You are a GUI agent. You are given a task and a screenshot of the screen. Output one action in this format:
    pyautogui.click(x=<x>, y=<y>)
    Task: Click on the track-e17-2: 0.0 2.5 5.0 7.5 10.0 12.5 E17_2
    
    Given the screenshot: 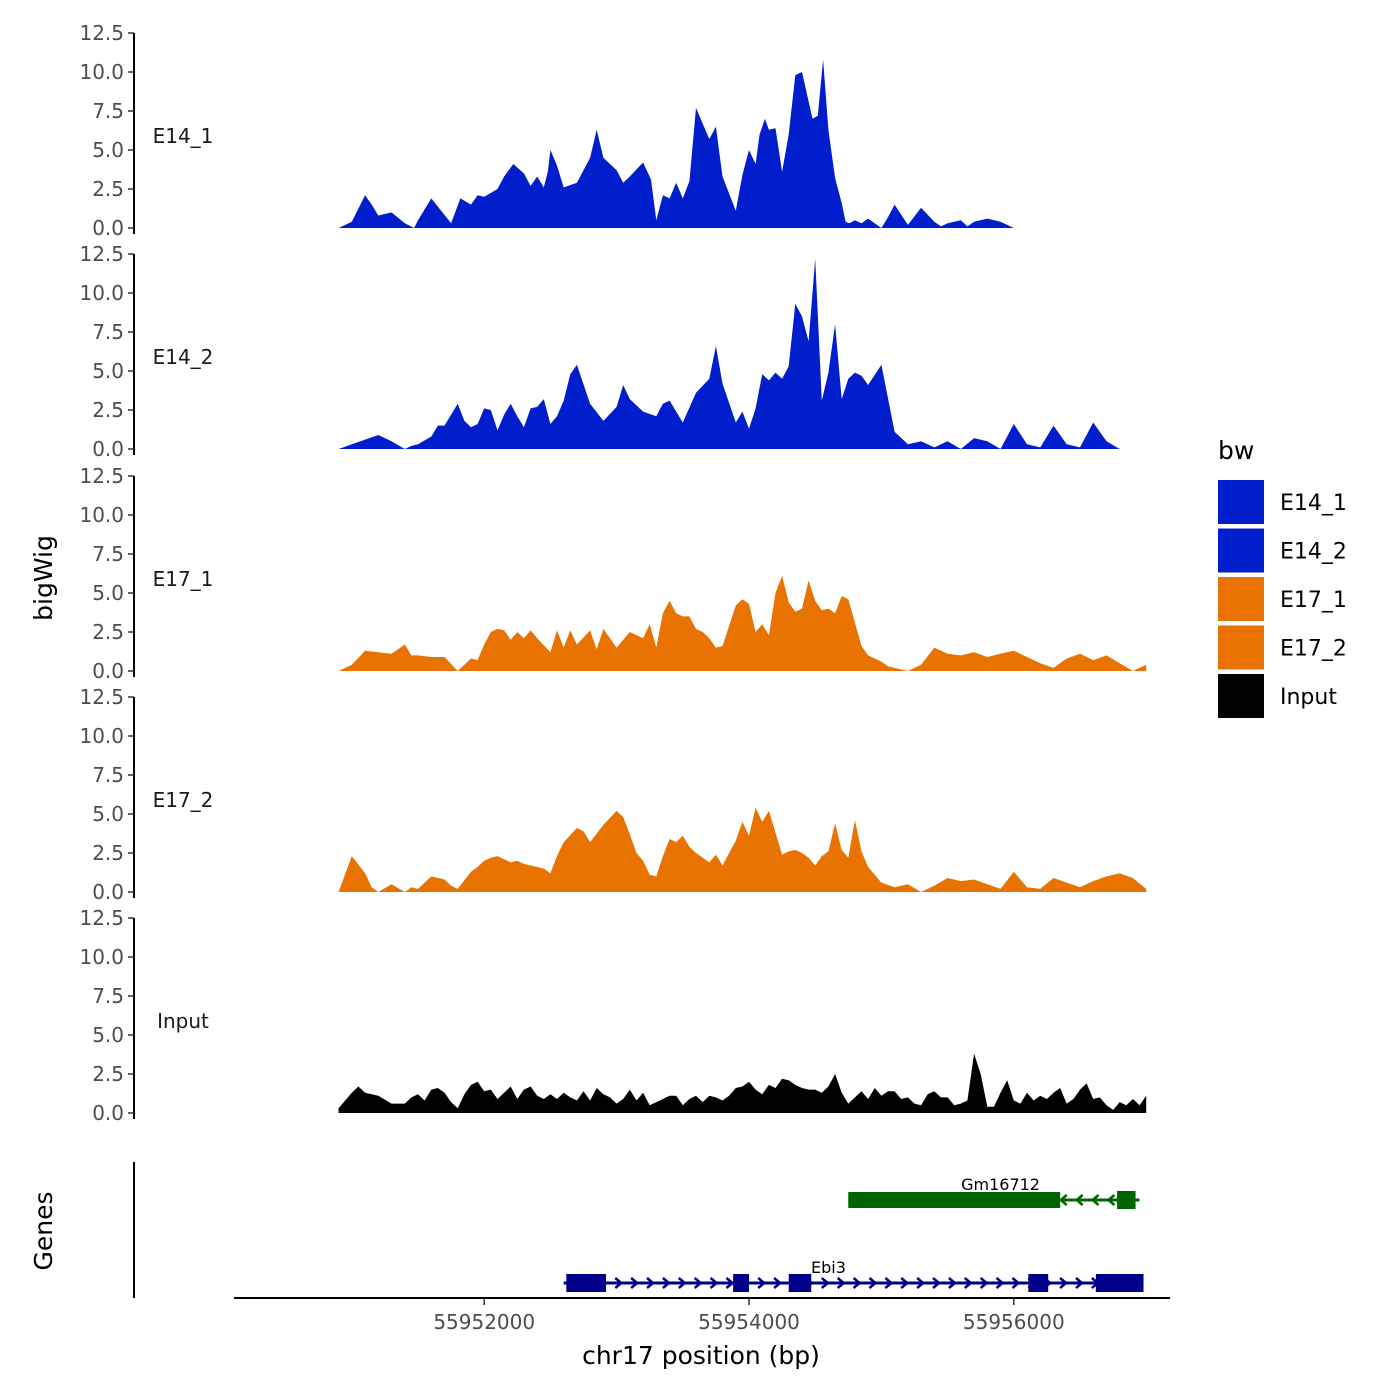 What is the action you would take?
    pyautogui.click(x=613, y=794)
    